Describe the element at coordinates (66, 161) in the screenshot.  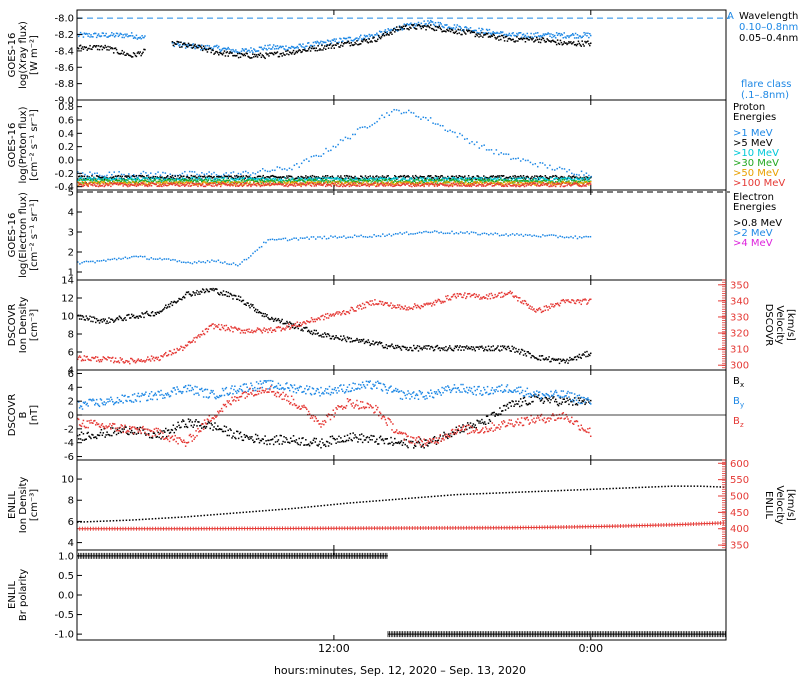
I see `y-tick-label: 0.0` at that location.